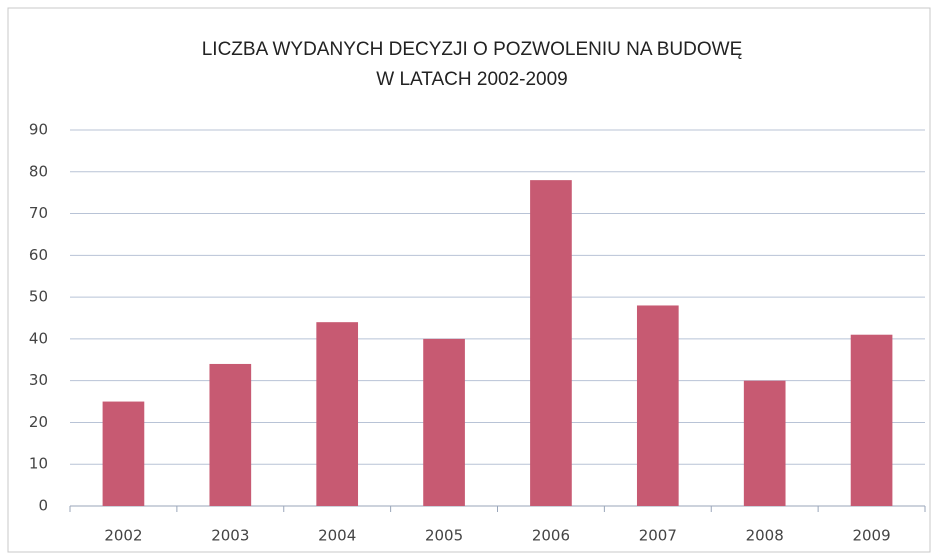  I want to click on y-tick-label: 40, so click(38, 338).